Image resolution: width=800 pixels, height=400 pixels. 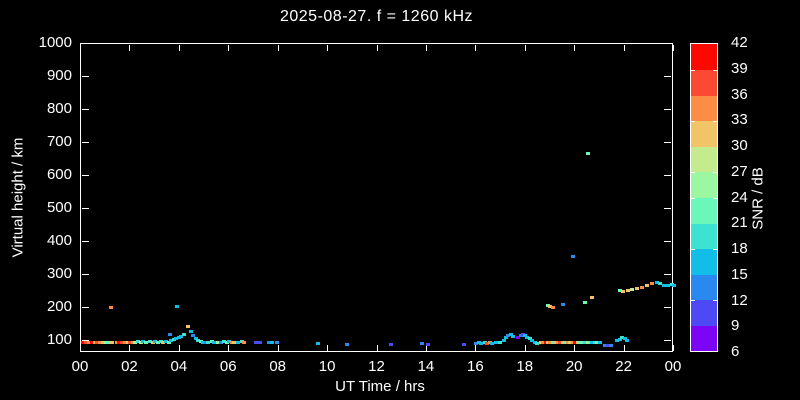 What do you see at coordinates (525, 366) in the screenshot?
I see `x-tick-label: 18` at bounding box center [525, 366].